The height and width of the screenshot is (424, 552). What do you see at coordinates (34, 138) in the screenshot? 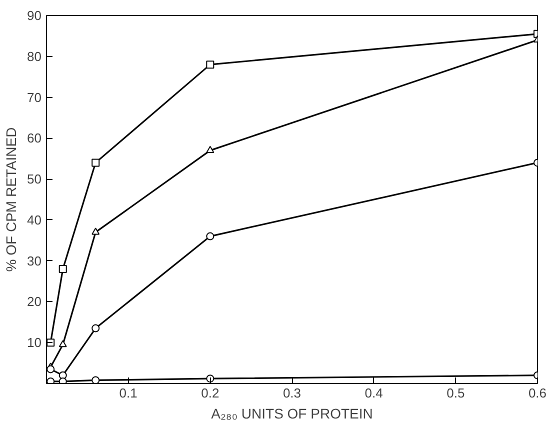
I see `y-tick-label: 60` at bounding box center [34, 138].